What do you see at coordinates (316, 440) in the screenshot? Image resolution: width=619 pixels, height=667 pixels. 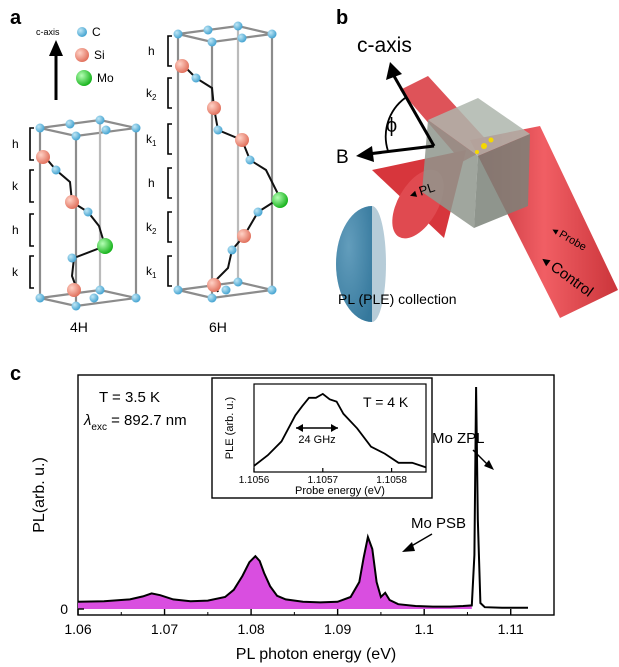 I see `linewidth-label: 24 GHz` at bounding box center [316, 440].